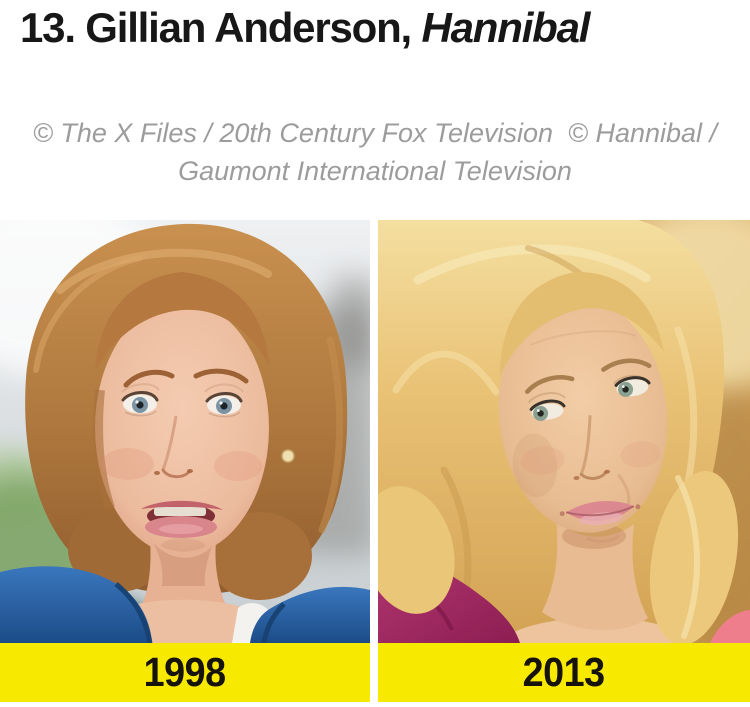 Image resolution: width=750 pixels, height=707 pixels. I want to click on year-text-2013: 2013, so click(564, 672).